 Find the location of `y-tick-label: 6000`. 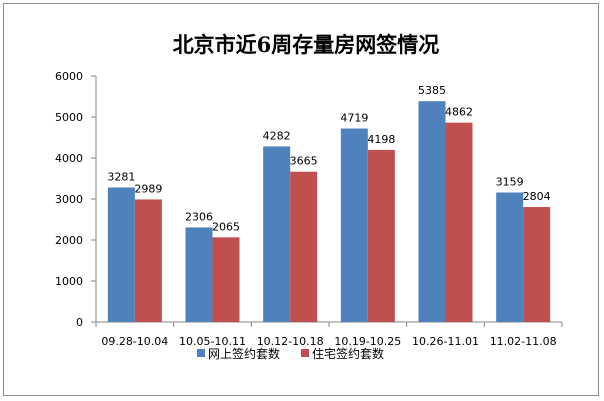

y-tick-label: 6000 is located at coordinates (69, 76).